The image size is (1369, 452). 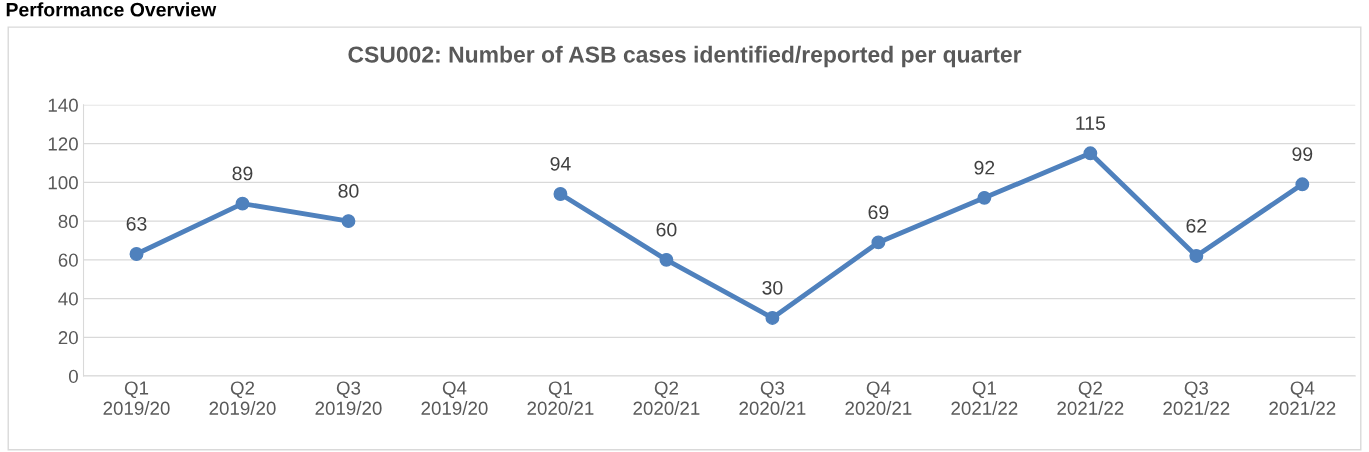 What do you see at coordinates (454, 398) in the screenshot?
I see `x-tick-label: Q4 2019/20` at bounding box center [454, 398].